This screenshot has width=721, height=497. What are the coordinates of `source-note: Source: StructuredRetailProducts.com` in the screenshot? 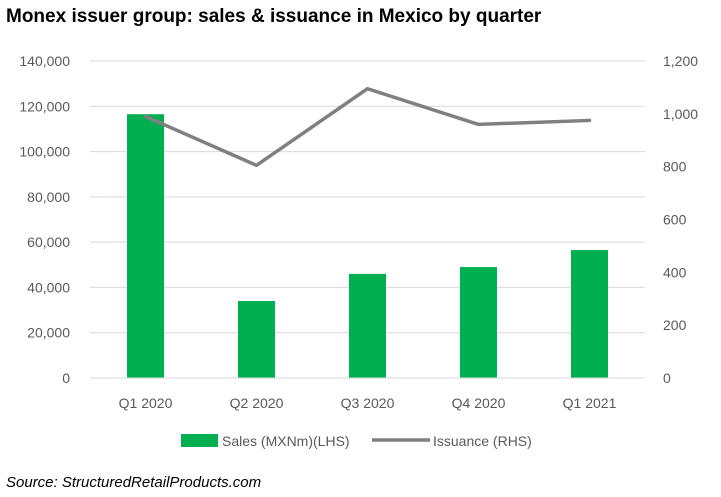 It's located at (134, 482).